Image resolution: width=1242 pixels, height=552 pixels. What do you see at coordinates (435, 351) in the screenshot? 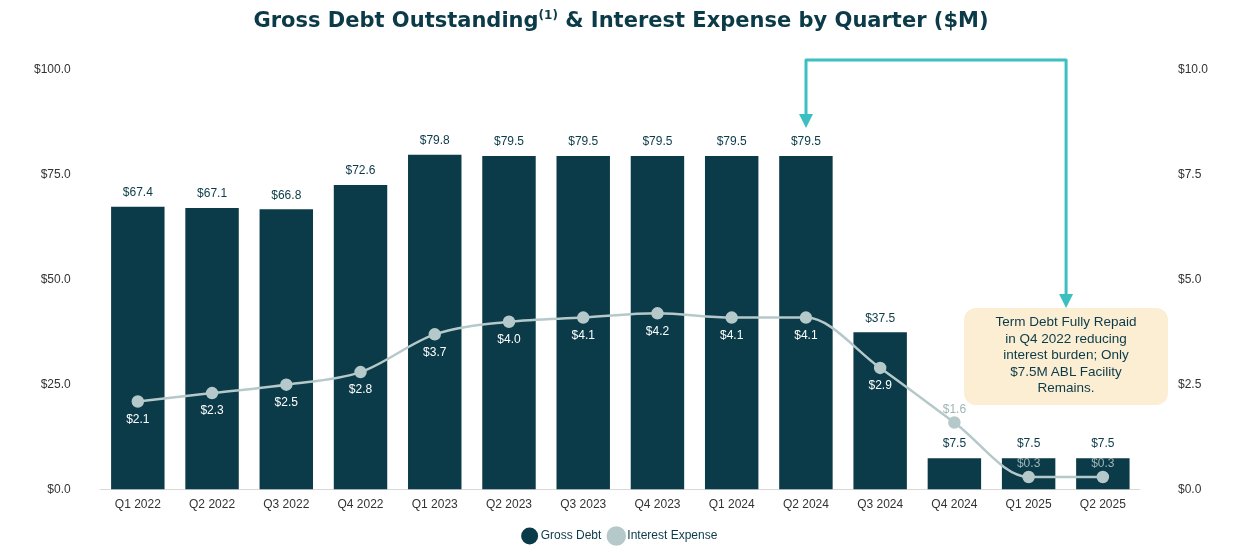
I see `data-label: $3.7` at bounding box center [435, 351].